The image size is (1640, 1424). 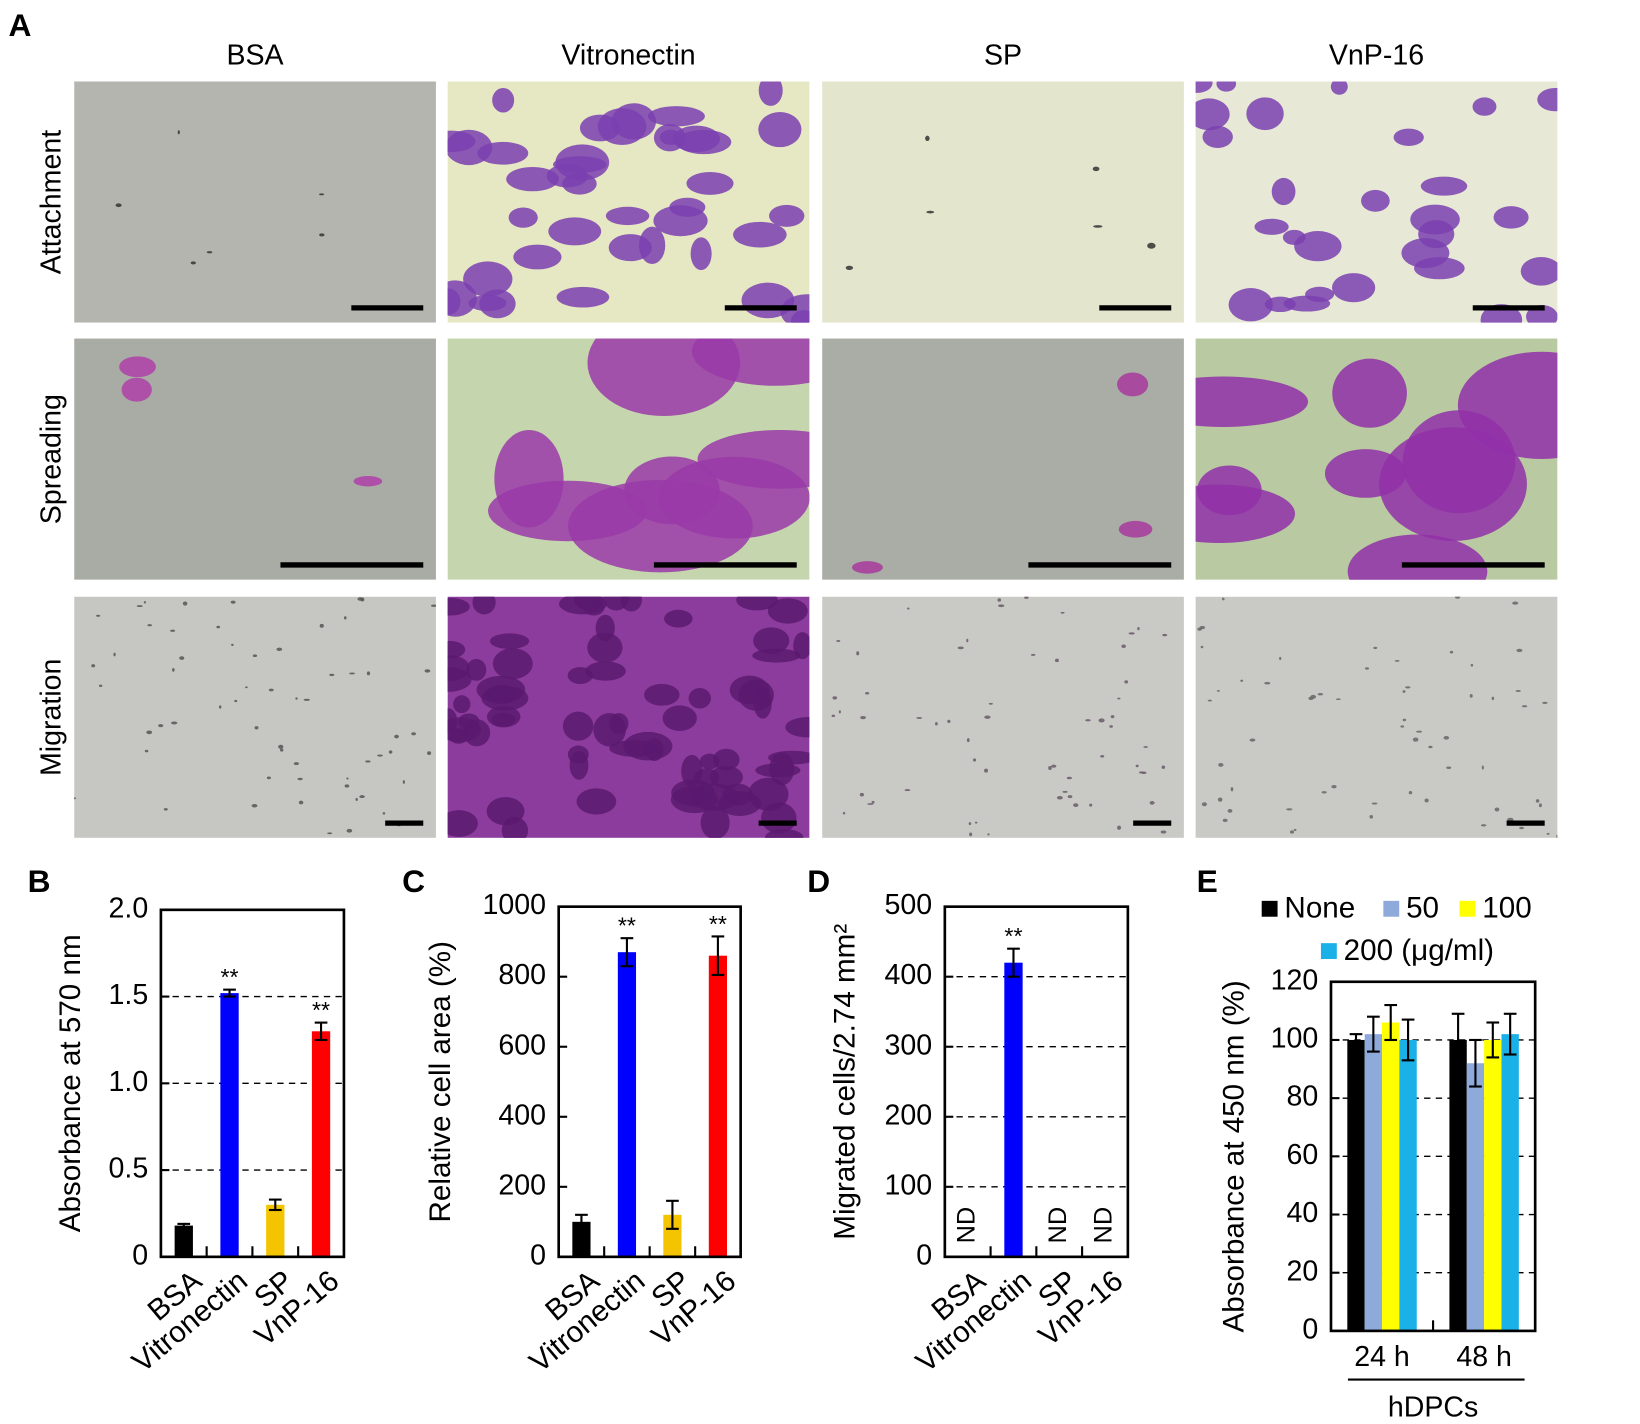 What do you see at coordinates (1234, 1156) in the screenshot?
I see `y-axis-label: Absorbance at 450 nm (%)` at bounding box center [1234, 1156].